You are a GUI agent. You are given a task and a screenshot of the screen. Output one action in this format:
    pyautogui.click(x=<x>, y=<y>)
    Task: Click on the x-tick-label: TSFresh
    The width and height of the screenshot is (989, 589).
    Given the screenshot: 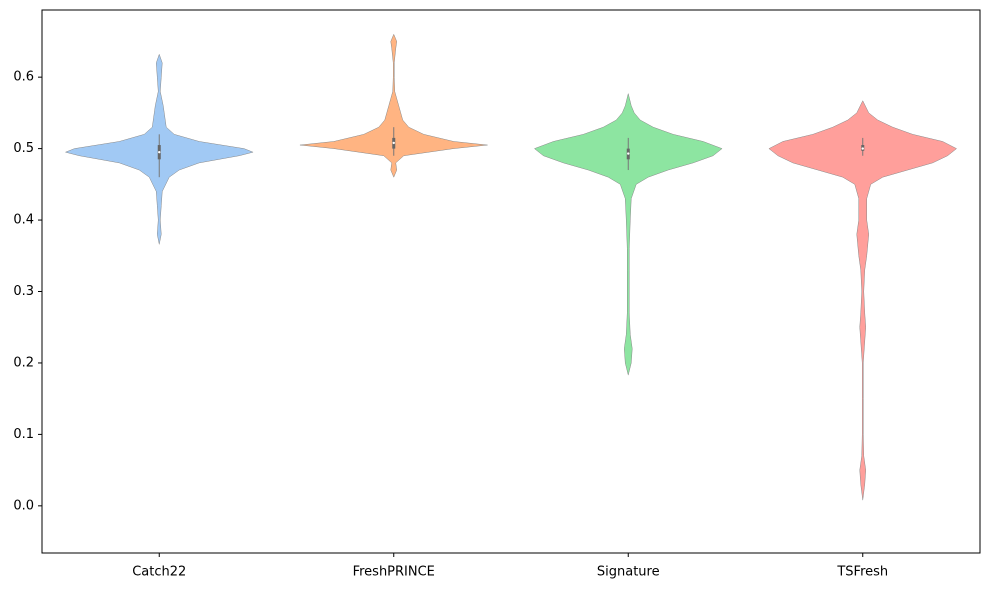 What is the action you would take?
    pyautogui.click(x=862, y=572)
    